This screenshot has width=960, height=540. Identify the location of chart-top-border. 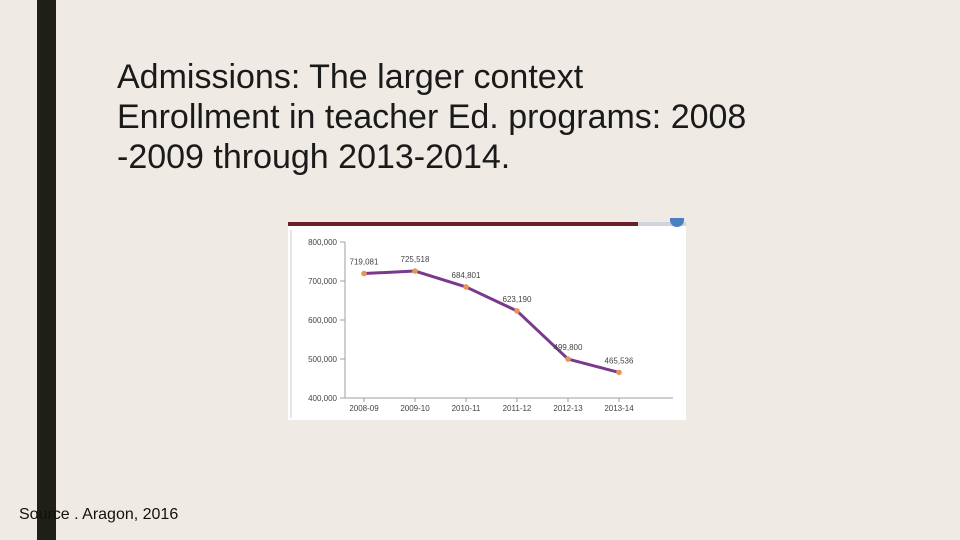
(463, 224).